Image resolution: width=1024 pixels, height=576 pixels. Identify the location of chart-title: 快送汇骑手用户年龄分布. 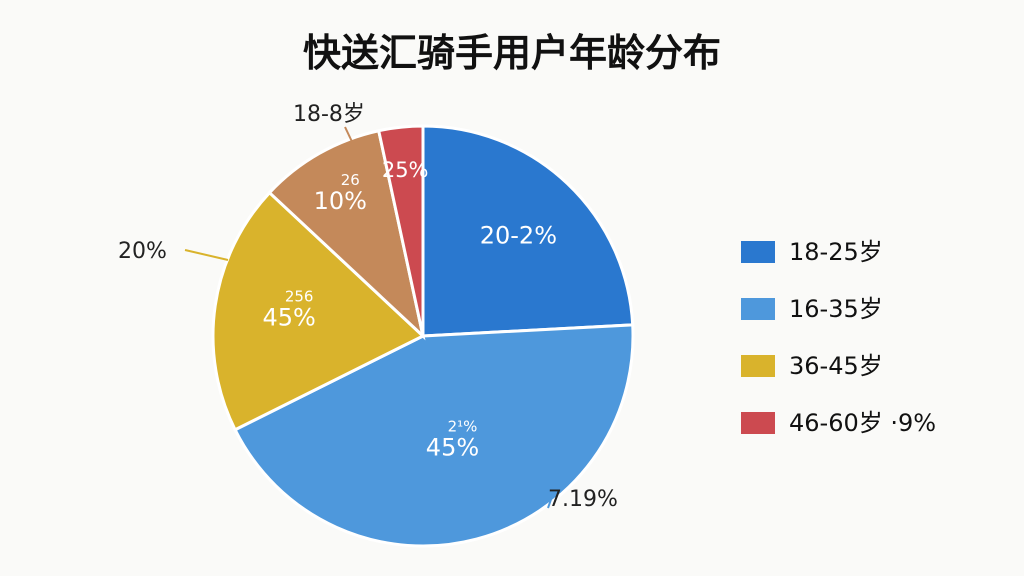
(512, 53).